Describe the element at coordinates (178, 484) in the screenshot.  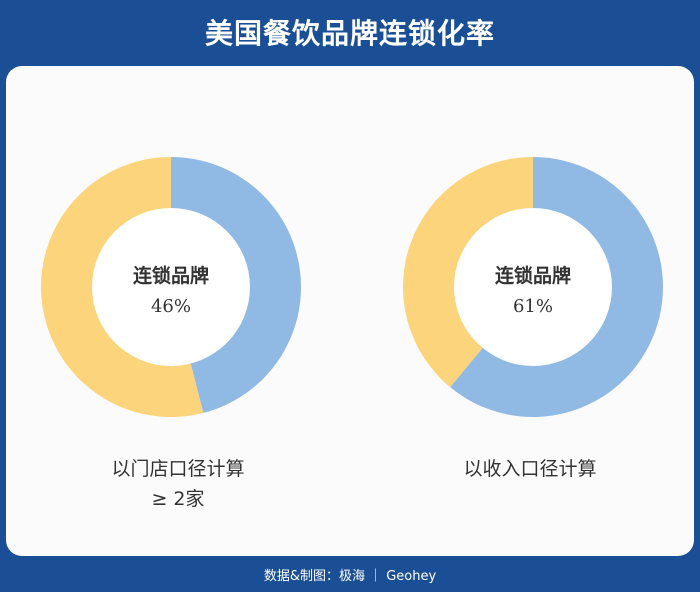
I see `chart-caption: 以门店口径计算 ≥ 2家` at that location.